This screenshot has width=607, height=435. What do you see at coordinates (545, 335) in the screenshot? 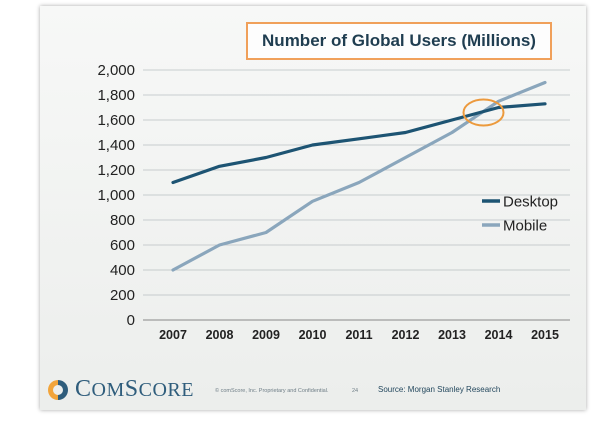
I see `x-tick-label: 2015` at bounding box center [545, 335].